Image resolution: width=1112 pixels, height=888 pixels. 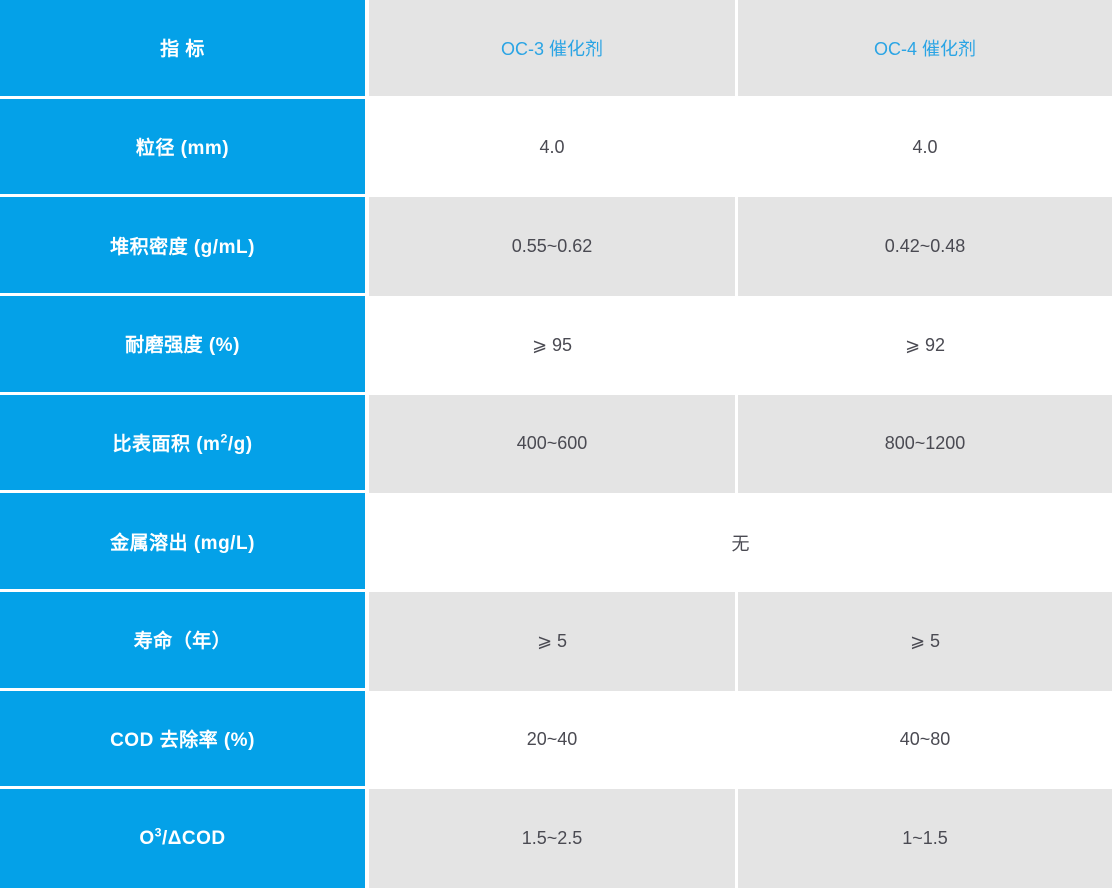 What do you see at coordinates (925, 246) in the screenshot?
I see `cell-oc4-bulk-density: 0.42~0.48` at bounding box center [925, 246].